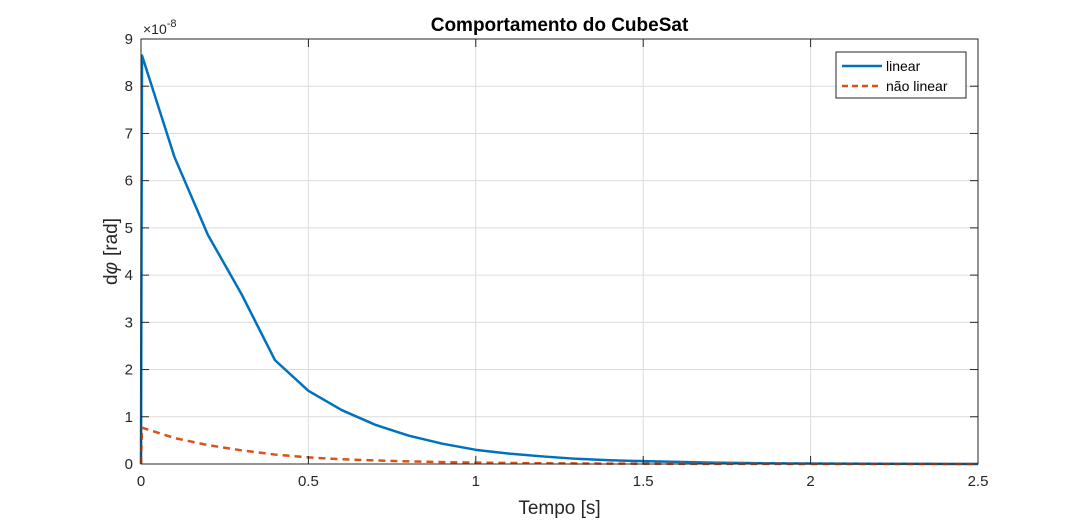 The image size is (1081, 521). What do you see at coordinates (560, 25) in the screenshot?
I see `chart-title: Comportamento do CubeSat` at bounding box center [560, 25].